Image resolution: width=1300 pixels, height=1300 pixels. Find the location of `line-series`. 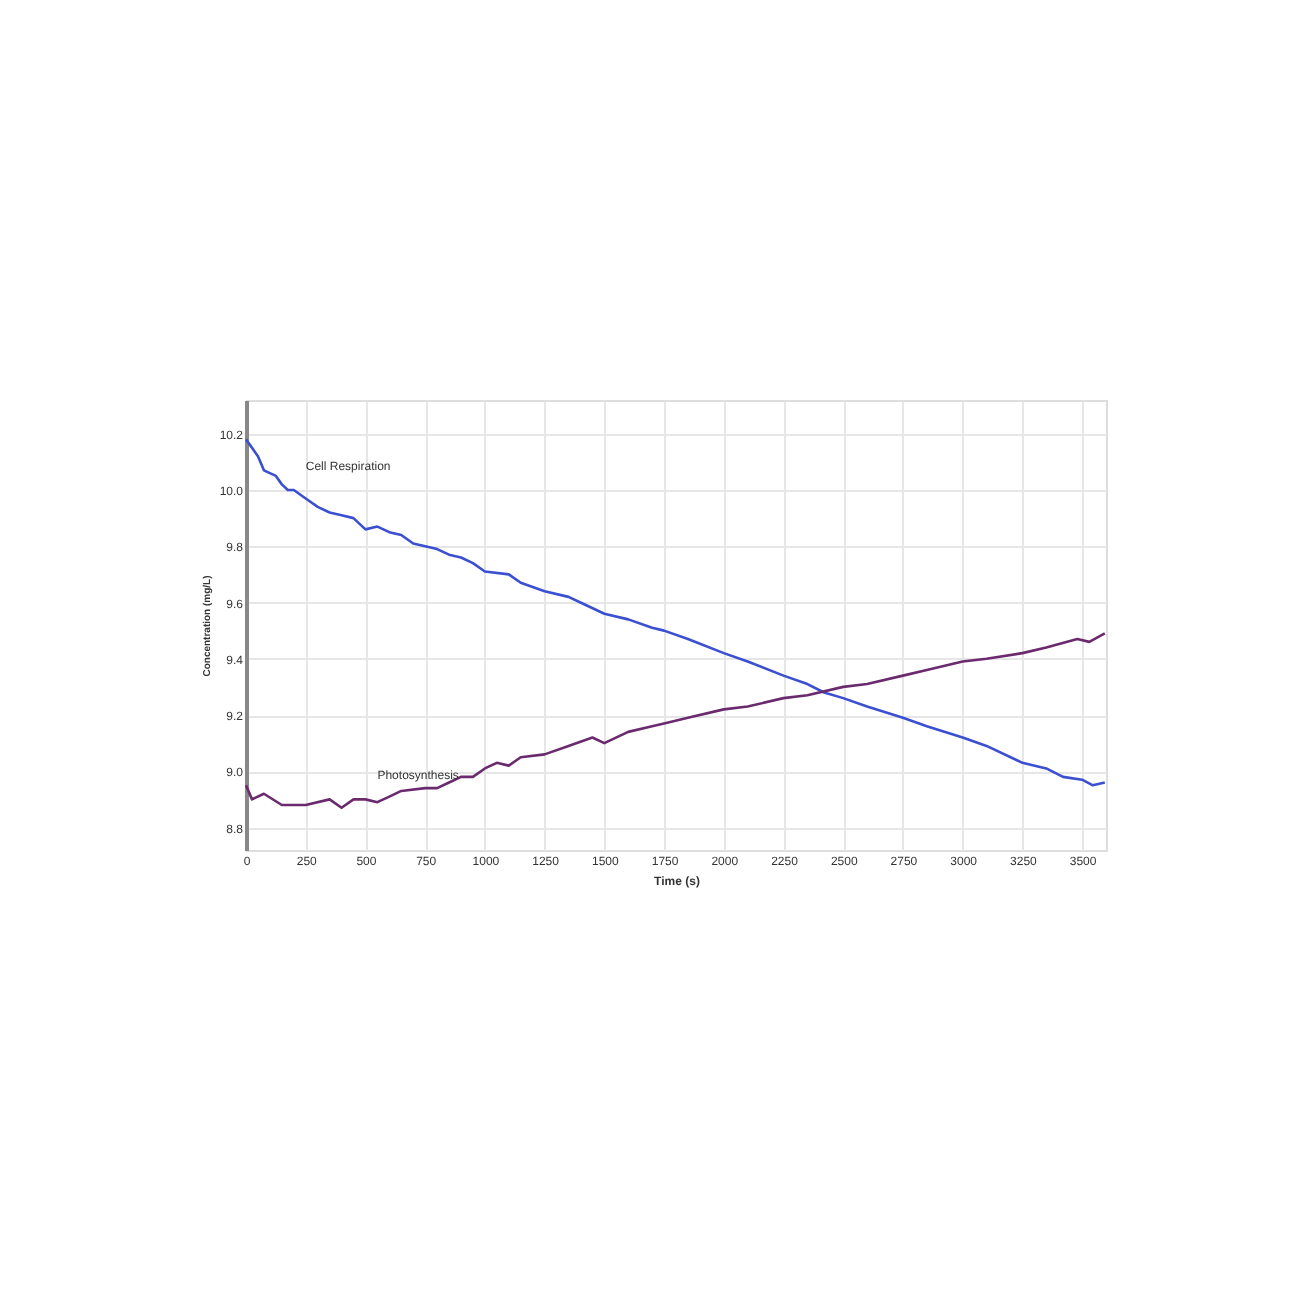

line-series is located at coordinates (675, 721).